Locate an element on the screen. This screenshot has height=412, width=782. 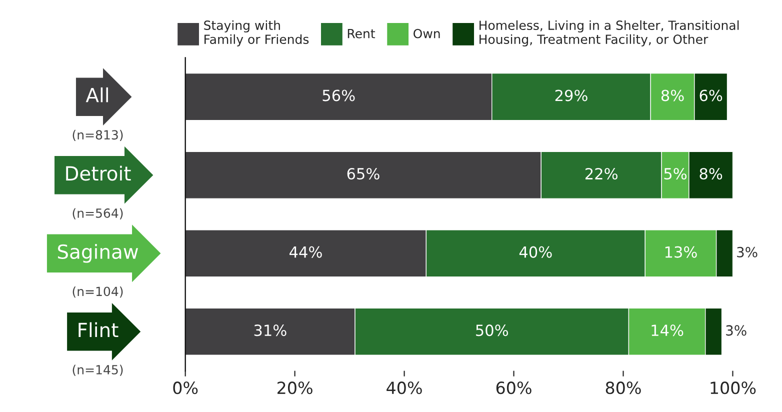
data-label: 44% is located at coordinates (306, 252).